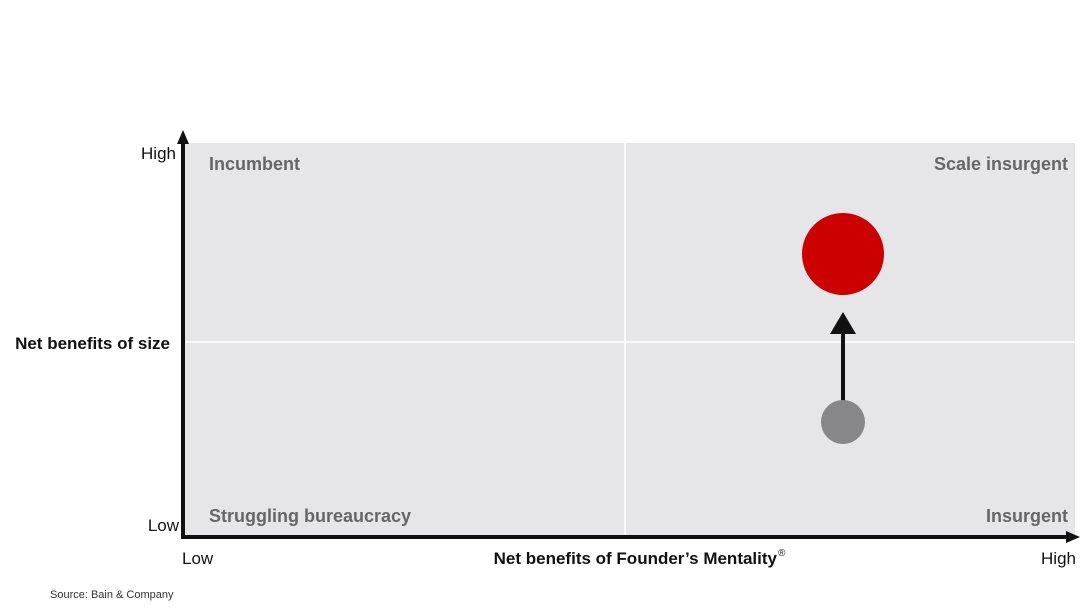 This screenshot has width=1080, height=612. I want to click on y-axis-title: Net benefits of size, so click(92, 343).